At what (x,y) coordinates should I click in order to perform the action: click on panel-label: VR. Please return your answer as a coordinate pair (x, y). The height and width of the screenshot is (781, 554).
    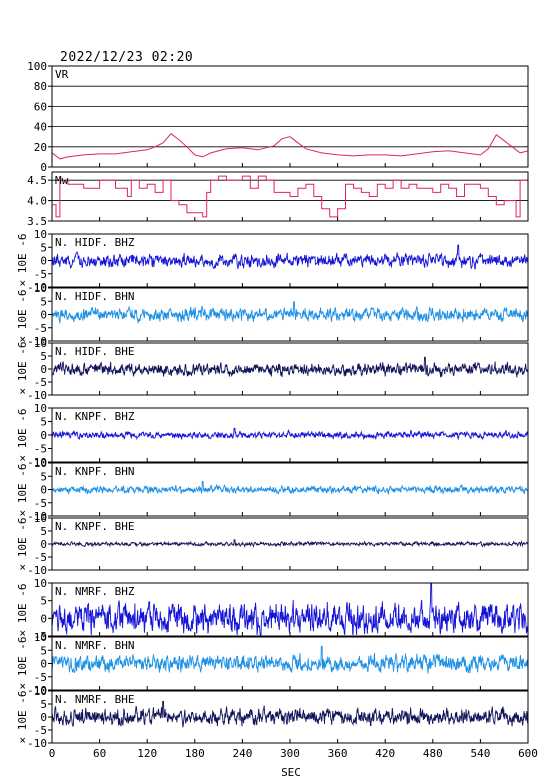
    Looking at the image, I should click on (62, 74).